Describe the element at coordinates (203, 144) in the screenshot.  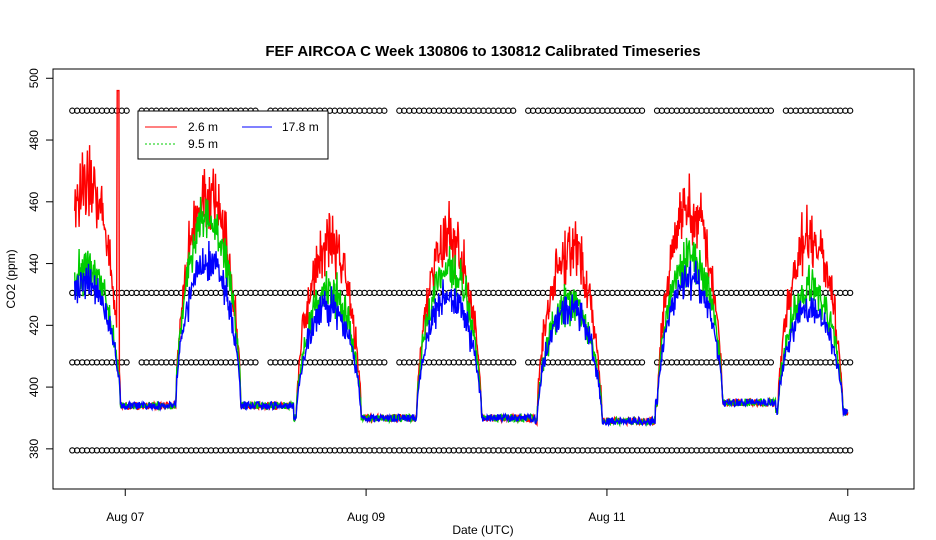
I see `legend-label-9-5m: 9.5 m` at that location.